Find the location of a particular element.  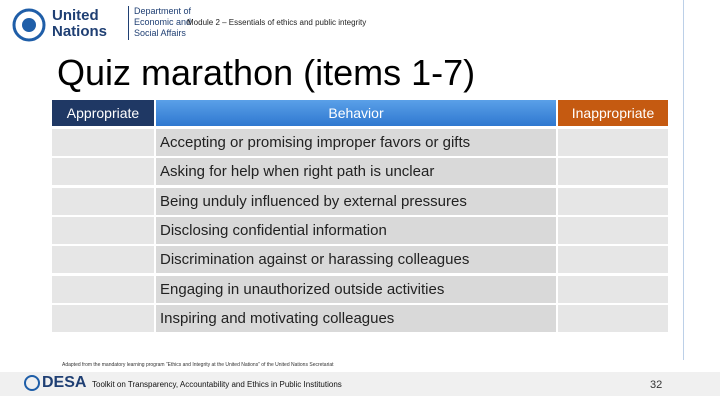

dept-line: Department of is located at coordinates (163, 11).